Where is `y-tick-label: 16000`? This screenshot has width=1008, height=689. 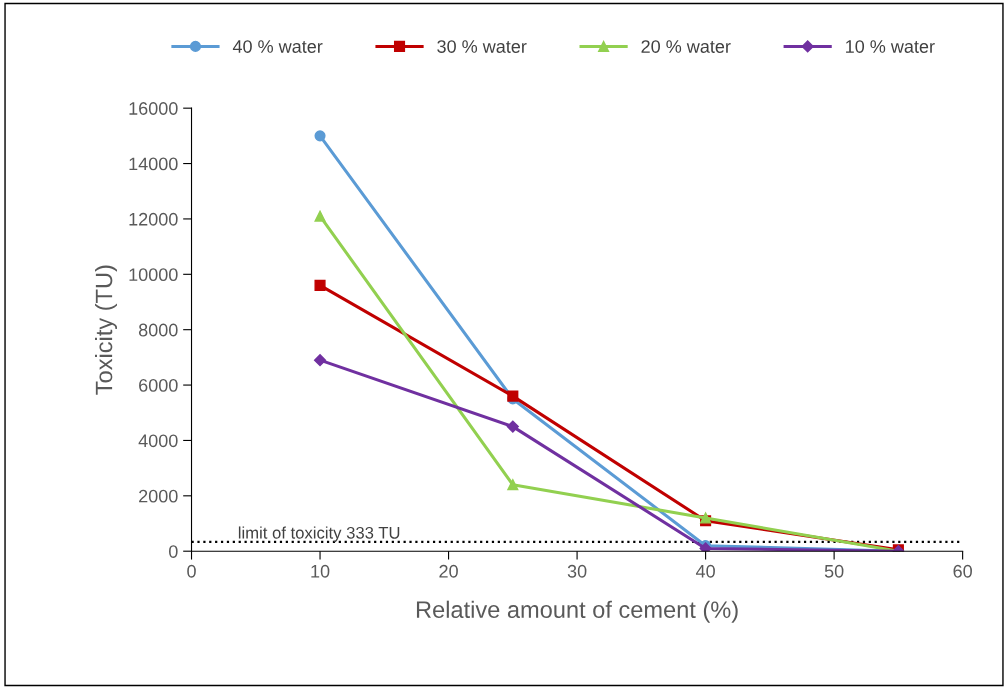 y-tick-label: 16000 is located at coordinates (153, 108).